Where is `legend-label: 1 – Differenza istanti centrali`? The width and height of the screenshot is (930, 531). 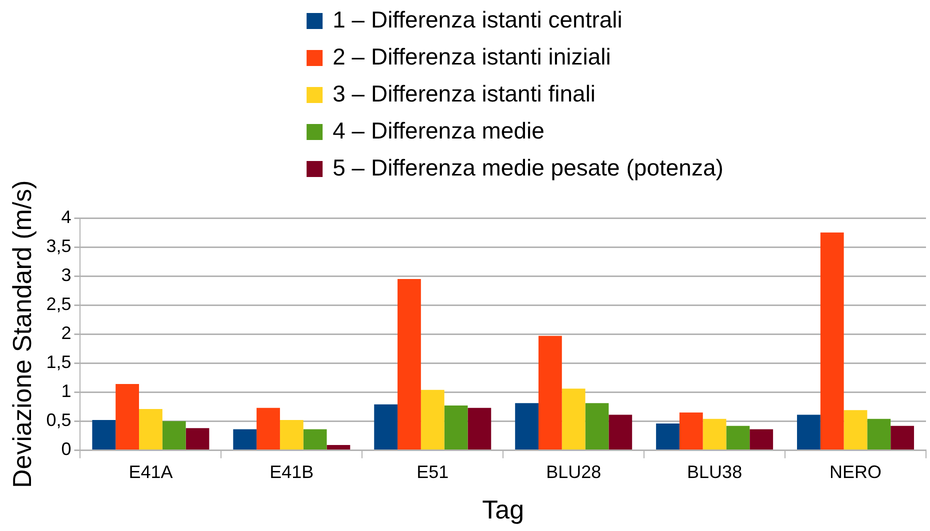
legend-label: 1 – Differenza istanti centrali is located at coordinates (477, 19).